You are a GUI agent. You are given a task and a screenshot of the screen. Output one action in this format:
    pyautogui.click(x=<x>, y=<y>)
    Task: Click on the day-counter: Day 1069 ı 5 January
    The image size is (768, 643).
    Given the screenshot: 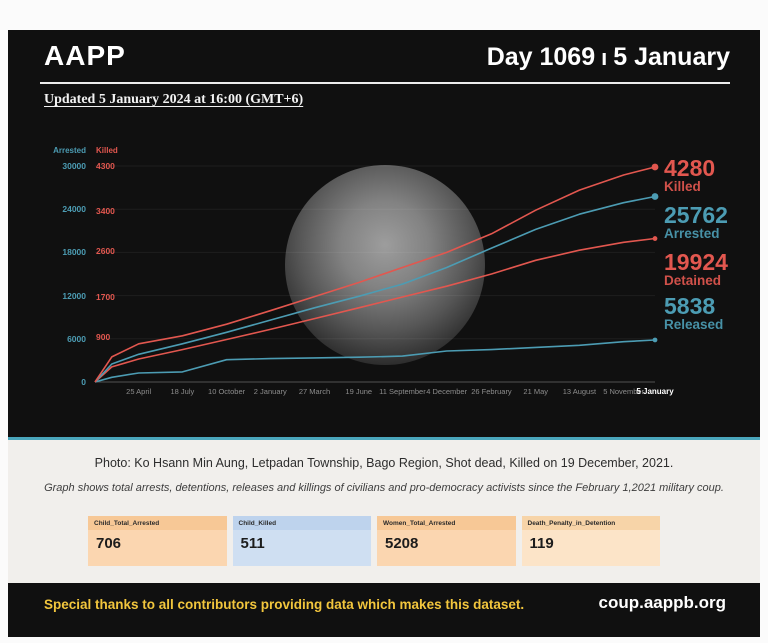 What is the action you would take?
    pyautogui.click(x=608, y=57)
    